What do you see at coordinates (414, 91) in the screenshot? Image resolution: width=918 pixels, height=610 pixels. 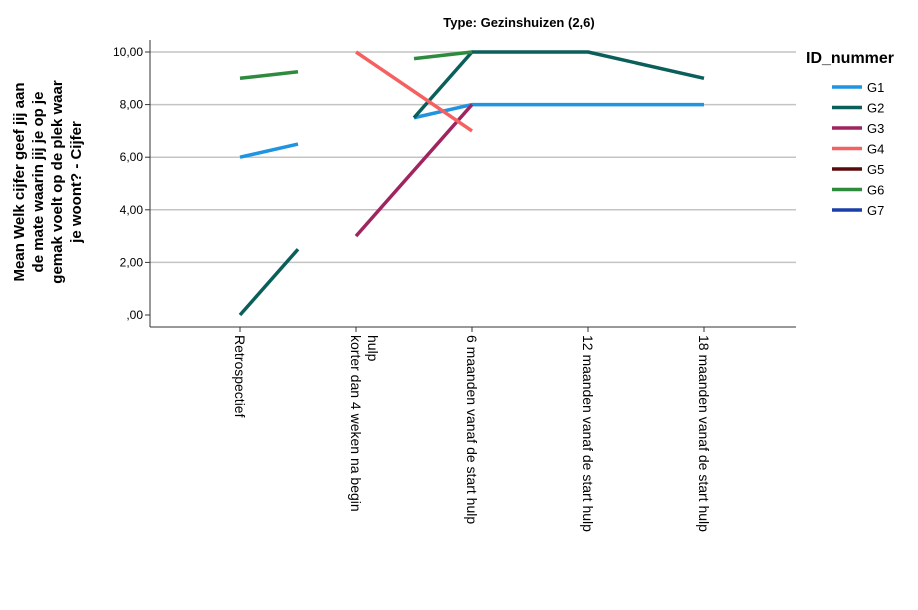 I see `series-line-g4` at bounding box center [414, 91].